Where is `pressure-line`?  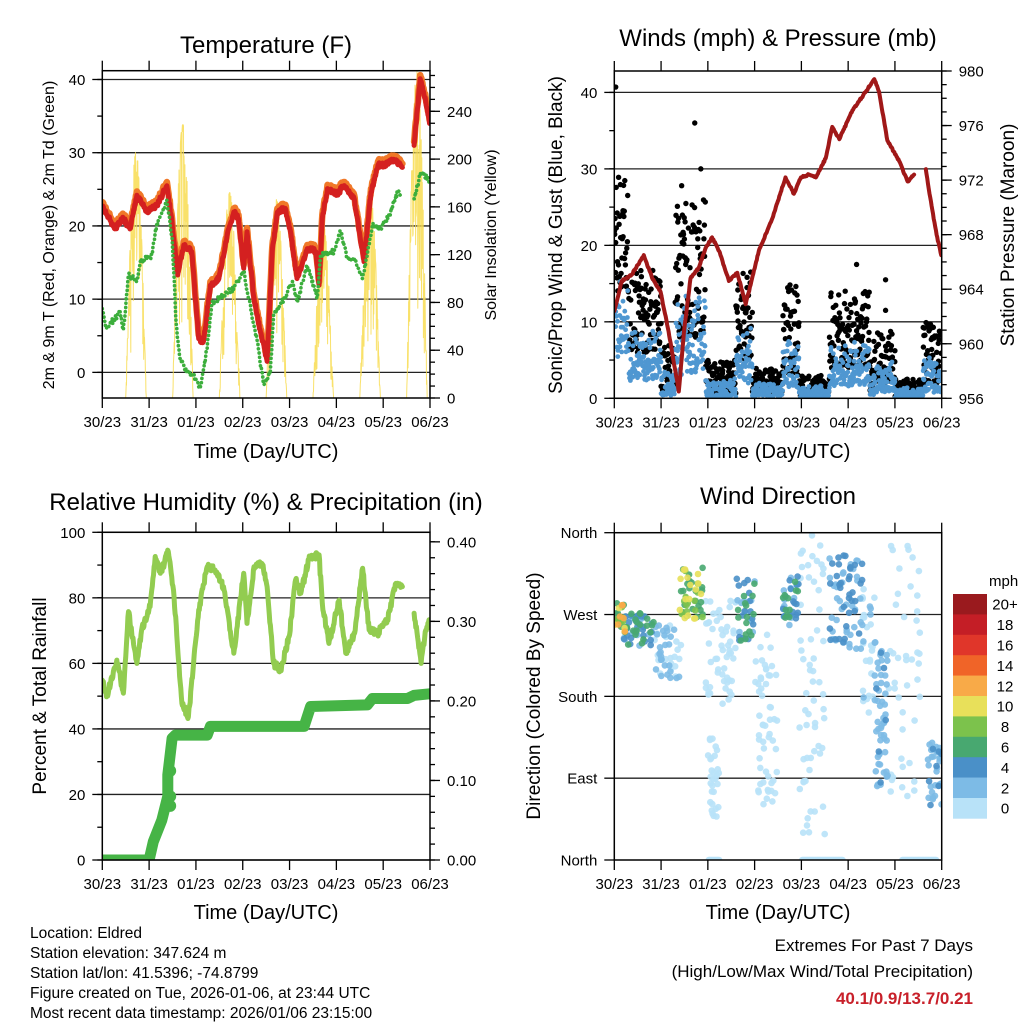 pressure-line is located at coordinates (932, 212).